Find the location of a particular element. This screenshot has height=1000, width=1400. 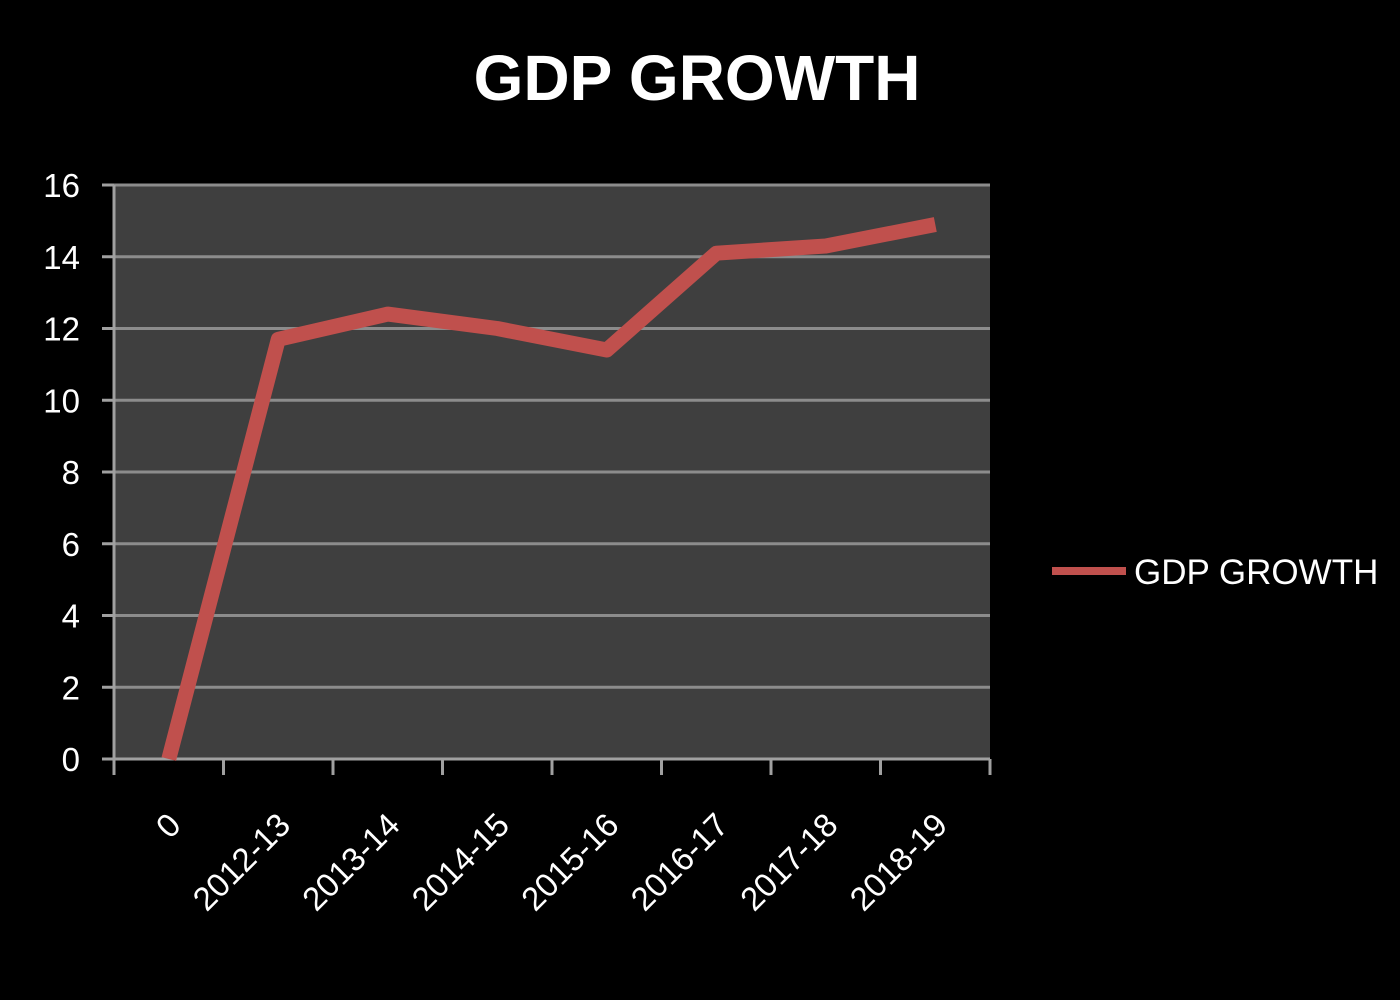

x-tick-label: 2016-17 is located at coordinates (679, 862).